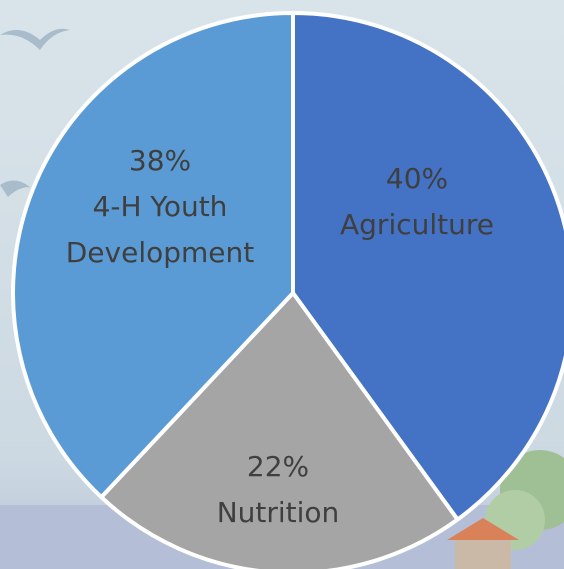 The height and width of the screenshot is (569, 564). I want to click on slice-label: 38% 4-H Youth Development, so click(160, 207).